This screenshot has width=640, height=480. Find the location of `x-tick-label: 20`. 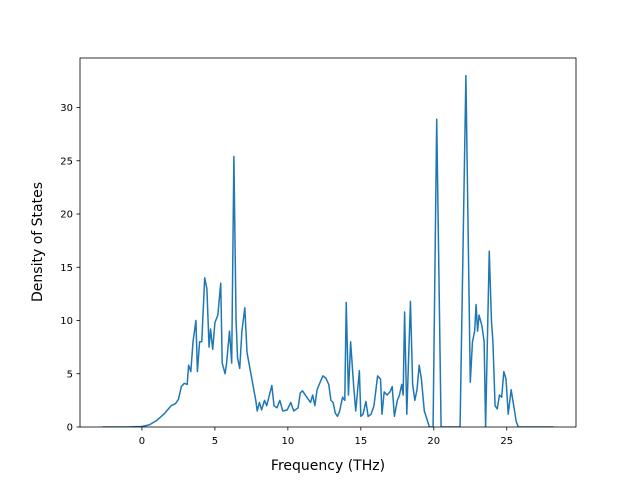

x-tick-label: 20 is located at coordinates (433, 441).